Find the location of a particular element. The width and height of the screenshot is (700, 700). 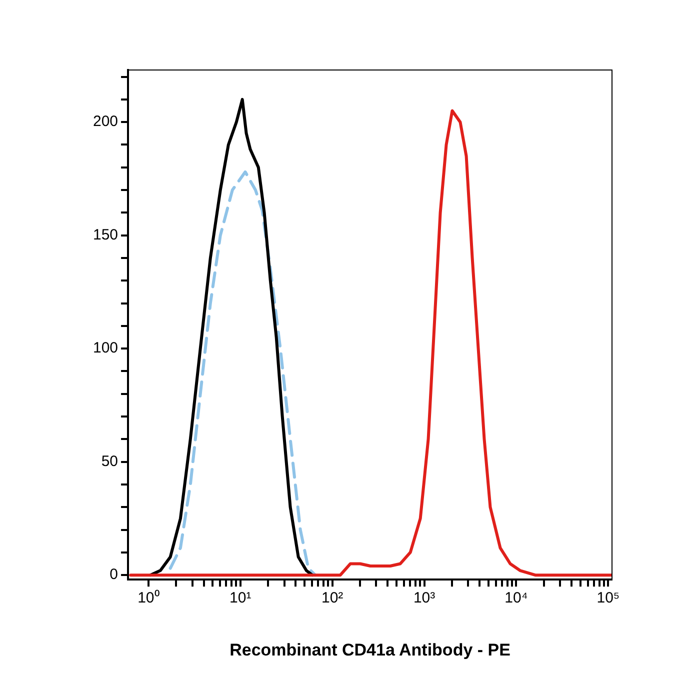

y-tick-label: 150 is located at coordinates (105, 235).